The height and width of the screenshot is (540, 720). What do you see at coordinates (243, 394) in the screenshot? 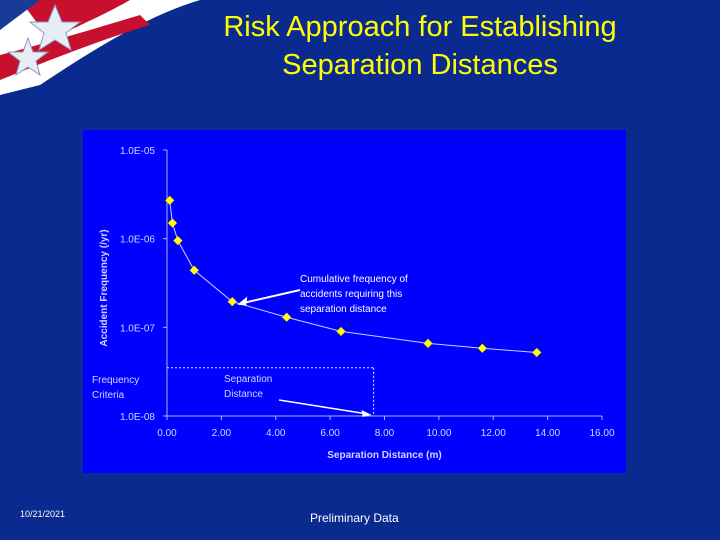
I see `separation-distance-label: Distance` at bounding box center [243, 394].